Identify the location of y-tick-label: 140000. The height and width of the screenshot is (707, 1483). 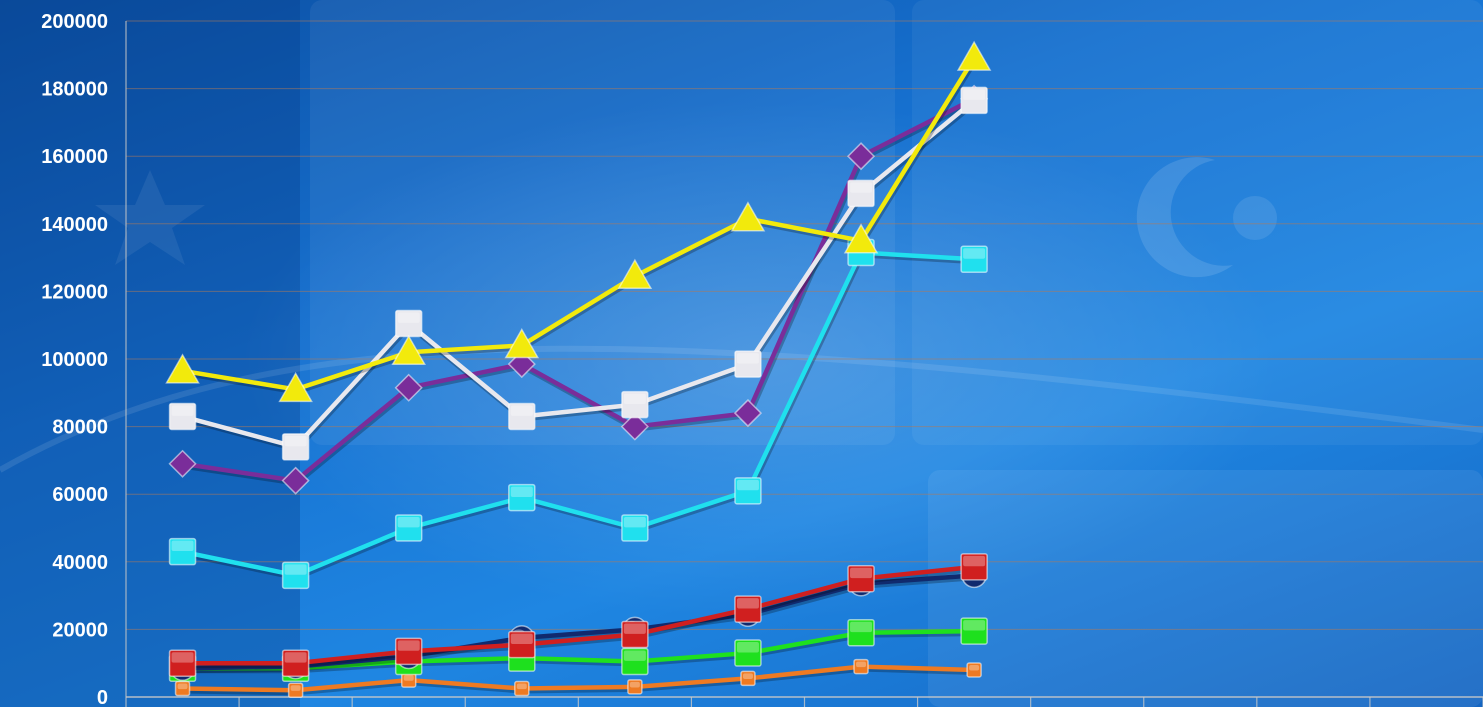
(74, 225).